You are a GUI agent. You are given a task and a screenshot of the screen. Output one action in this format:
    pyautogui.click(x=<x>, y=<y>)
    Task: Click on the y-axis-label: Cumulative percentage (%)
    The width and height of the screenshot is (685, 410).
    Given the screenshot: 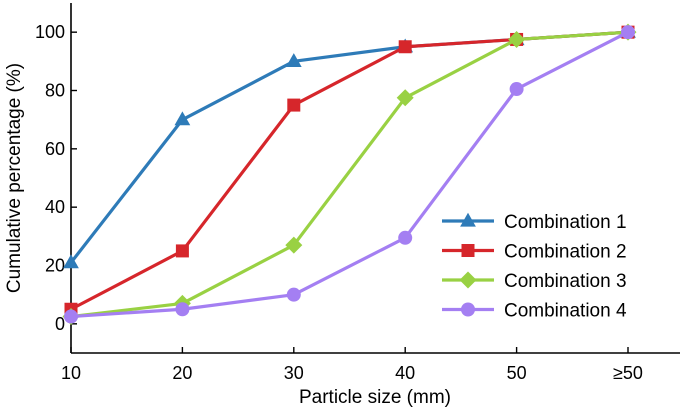 What is the action you would take?
    pyautogui.click(x=14, y=178)
    